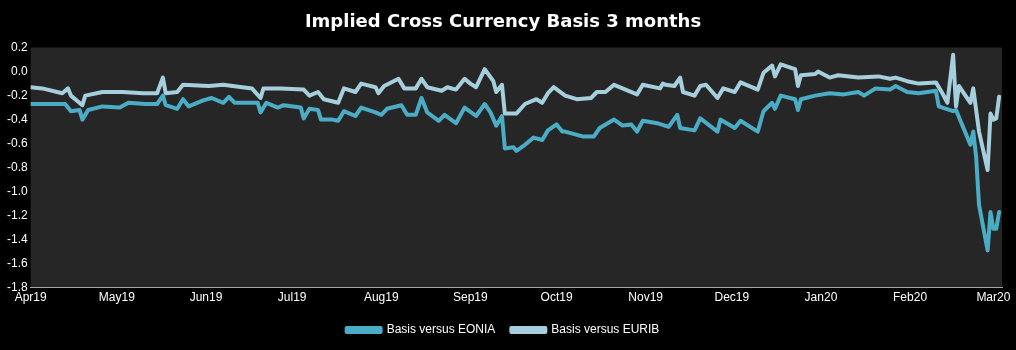  What do you see at coordinates (910, 297) in the screenshot?
I see `x-tick-label: Feb20` at bounding box center [910, 297].